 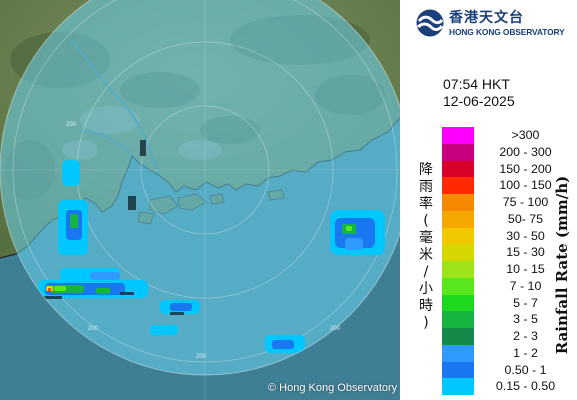 What do you see at coordinates (525, 135) in the screenshot?
I see `legend-range-label: >300` at bounding box center [525, 135].